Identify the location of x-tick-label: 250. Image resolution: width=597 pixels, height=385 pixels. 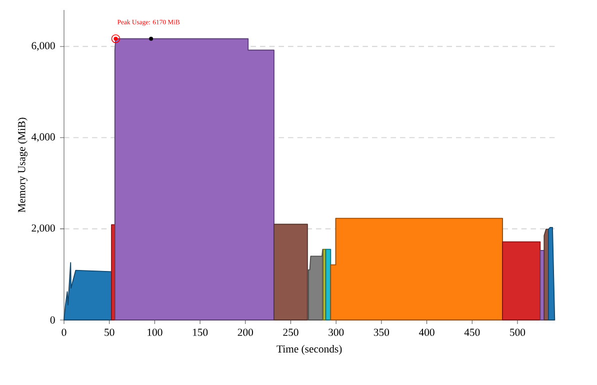
(290, 332).